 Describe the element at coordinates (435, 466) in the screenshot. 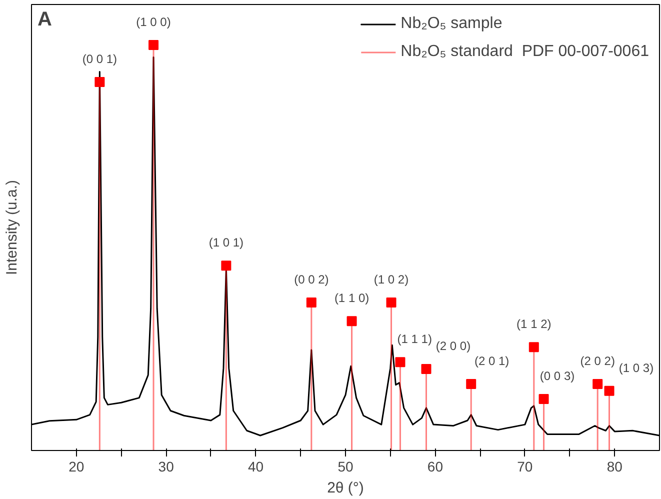

I see `x-tick-label: 60` at that location.